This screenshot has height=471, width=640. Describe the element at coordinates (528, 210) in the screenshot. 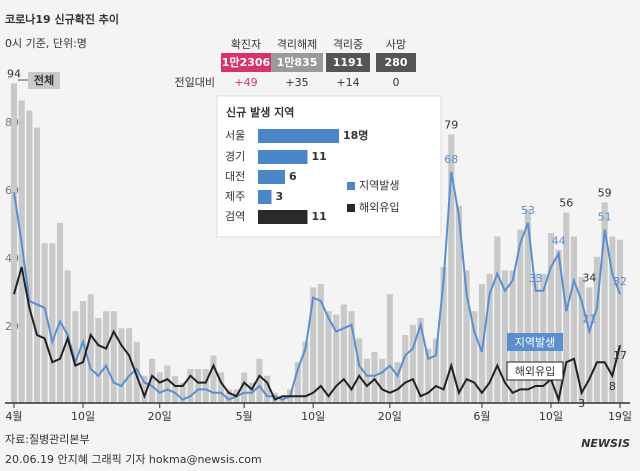

I see `data-label: 53` at that location.